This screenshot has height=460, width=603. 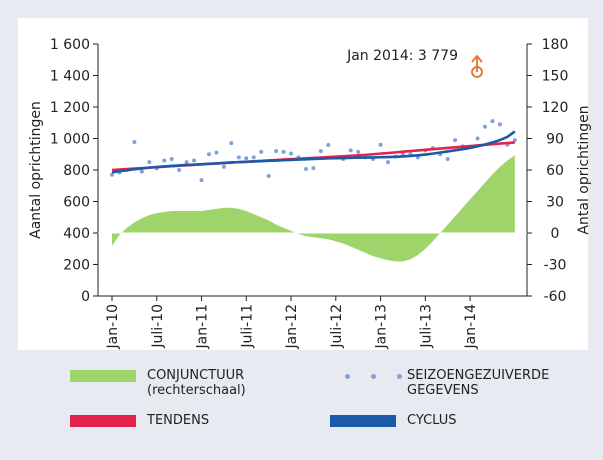 I want to click on y-tick-label: 1 600, so click(x=70, y=45).